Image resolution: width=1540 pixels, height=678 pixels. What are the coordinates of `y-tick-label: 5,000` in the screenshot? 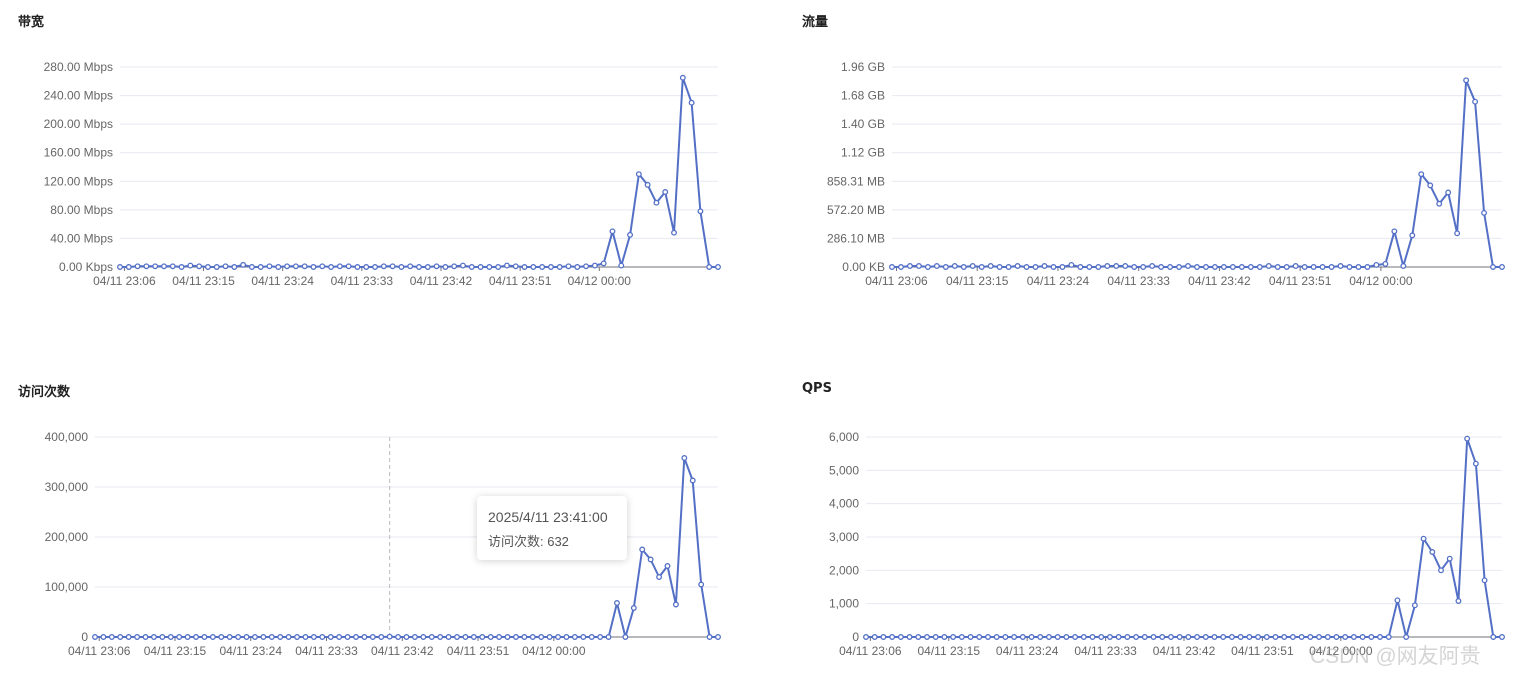 It's located at (844, 470).